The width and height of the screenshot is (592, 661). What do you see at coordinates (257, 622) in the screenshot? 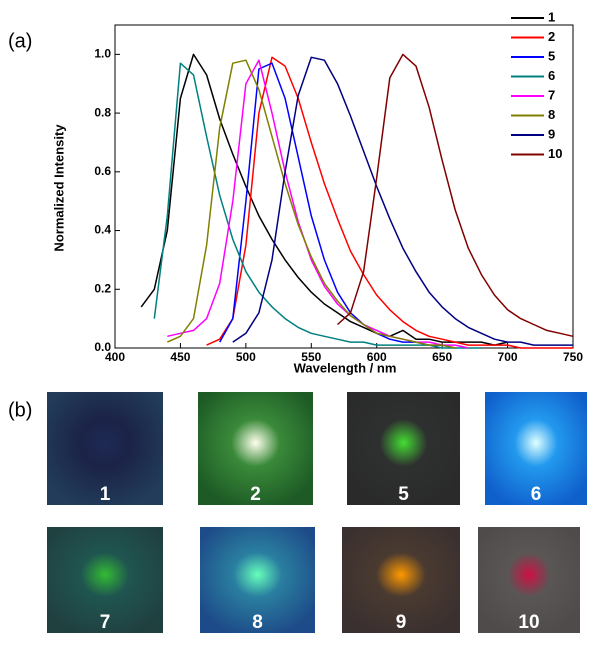
I see `sample-label: 8` at bounding box center [257, 622].